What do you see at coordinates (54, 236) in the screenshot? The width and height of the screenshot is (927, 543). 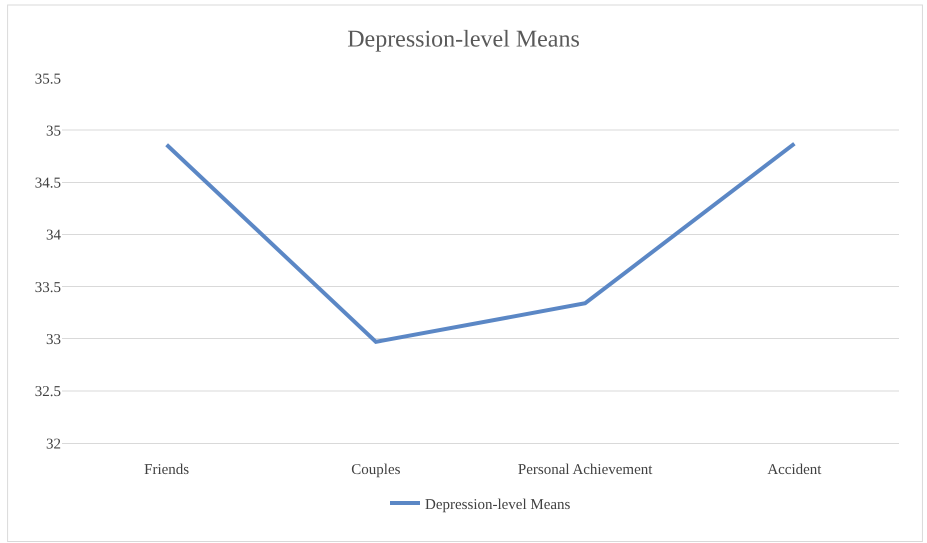 I see `y-tick-label: 34` at bounding box center [54, 236].